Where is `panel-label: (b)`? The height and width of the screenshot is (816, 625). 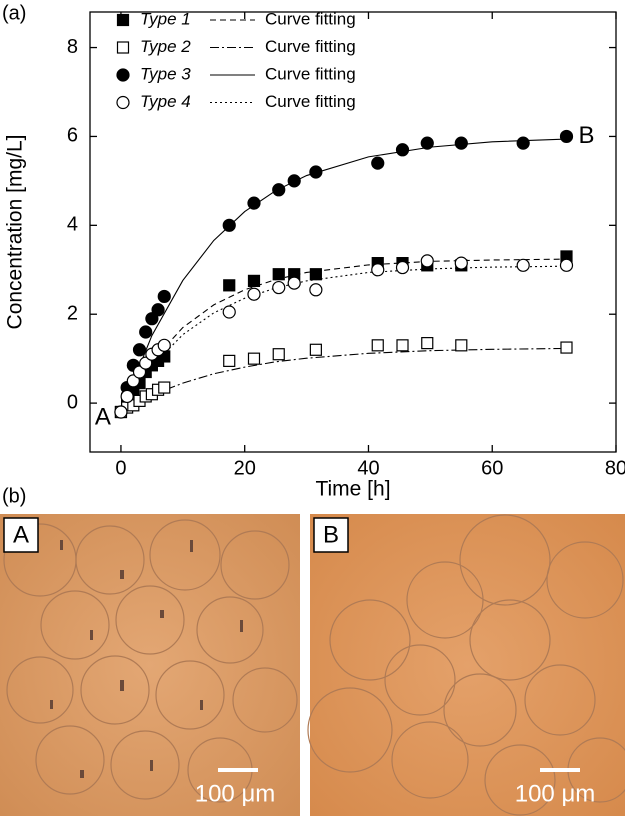 panel-label: (b) is located at coordinates (14, 496).